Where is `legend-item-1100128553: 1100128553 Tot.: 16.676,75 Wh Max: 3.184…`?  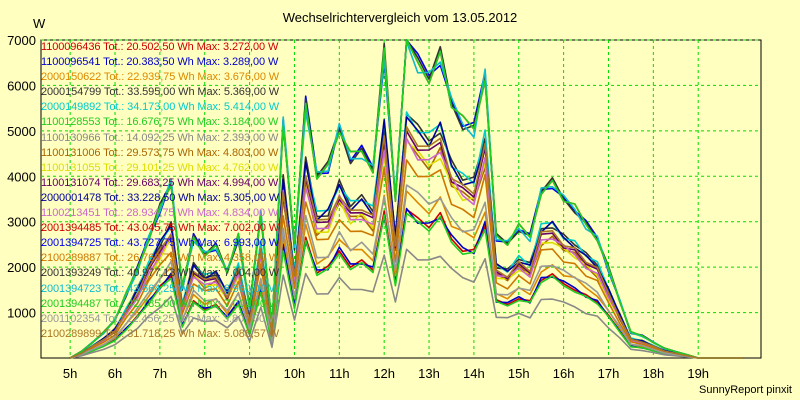
legend-item-1100128553: 1100128553 Tot.: 16.676,75 Wh Max: 3.184… is located at coordinates (160, 122).